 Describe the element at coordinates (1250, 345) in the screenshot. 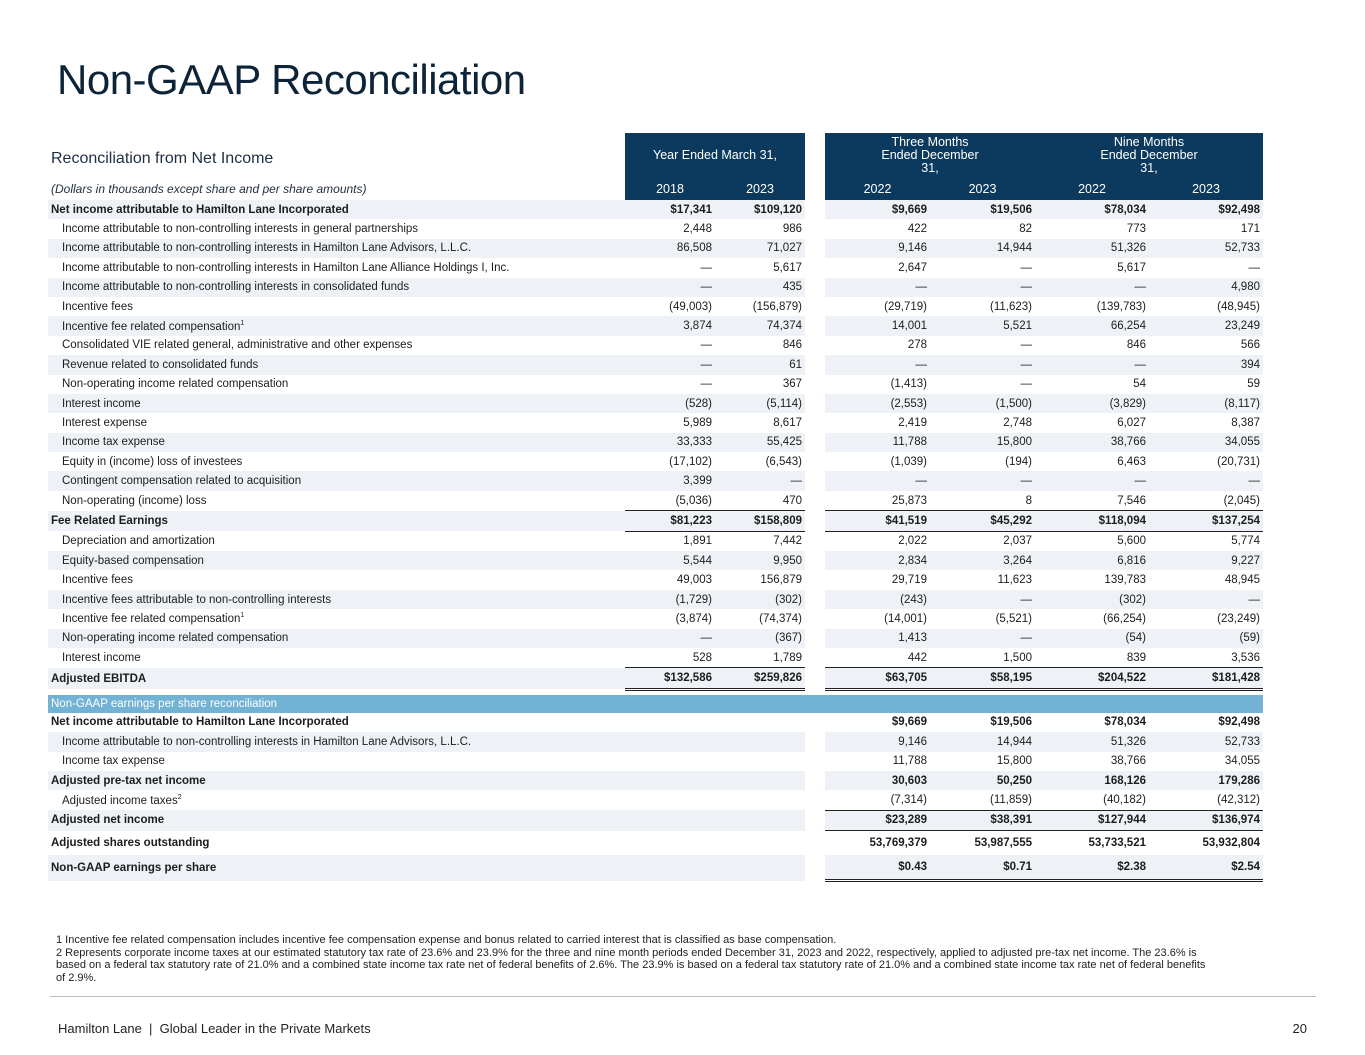

I see `value-cell: 566` at that location.